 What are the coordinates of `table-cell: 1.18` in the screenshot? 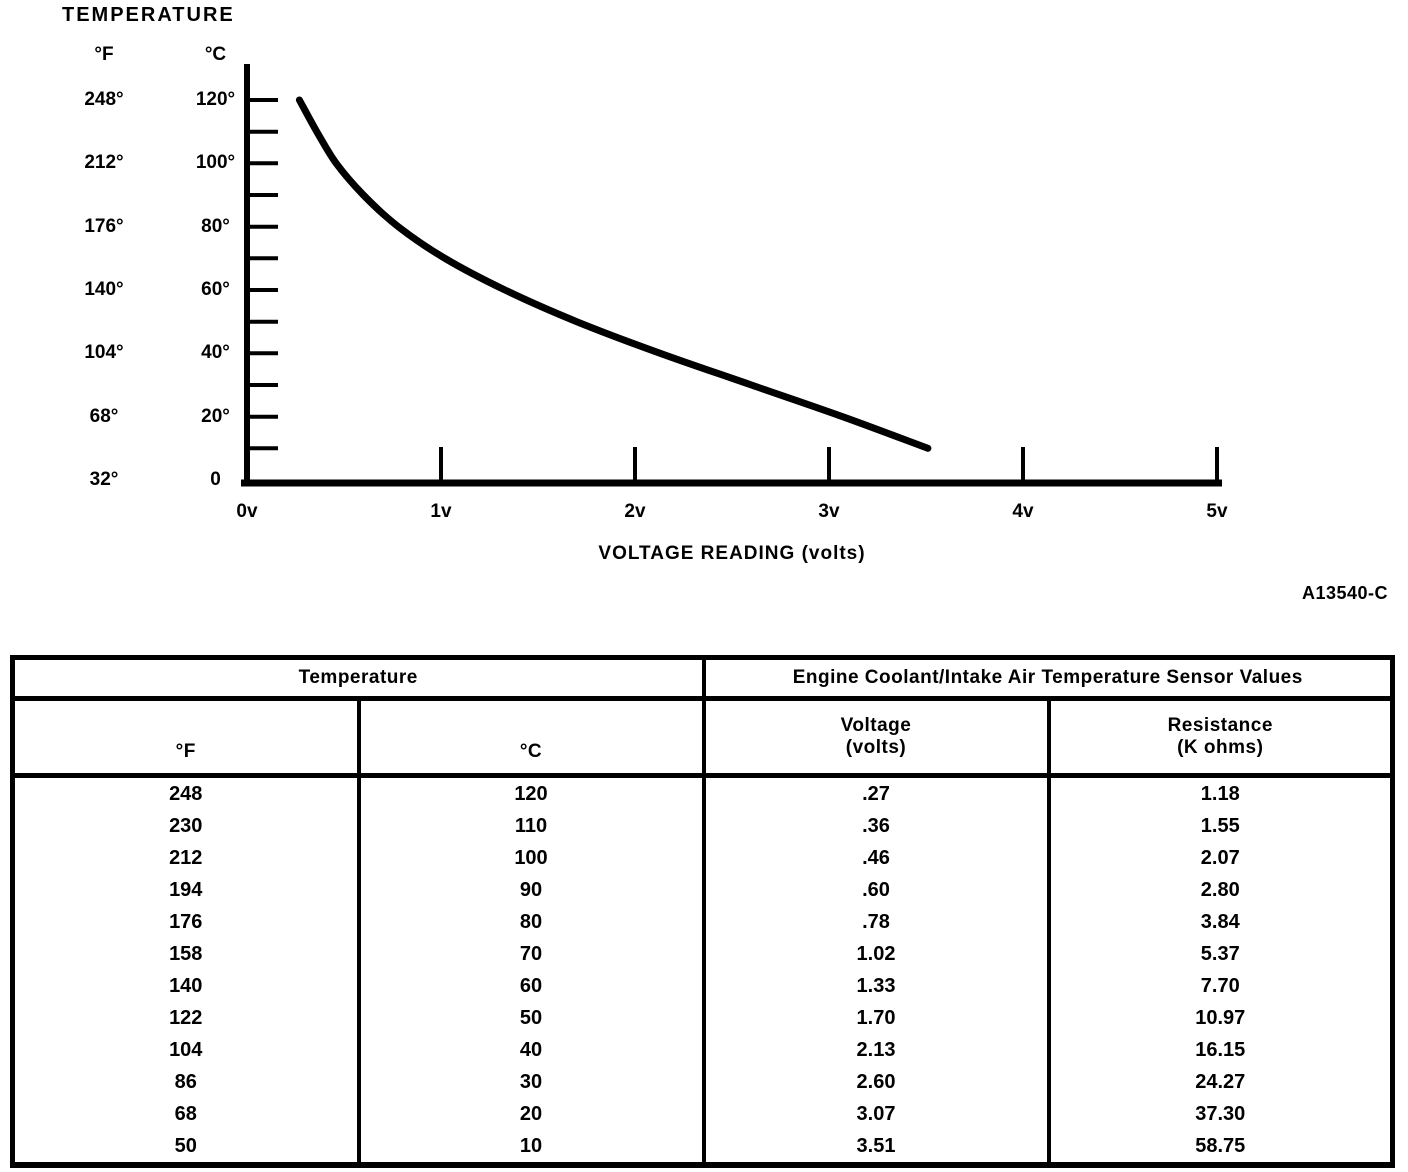 It's located at (1219, 792).